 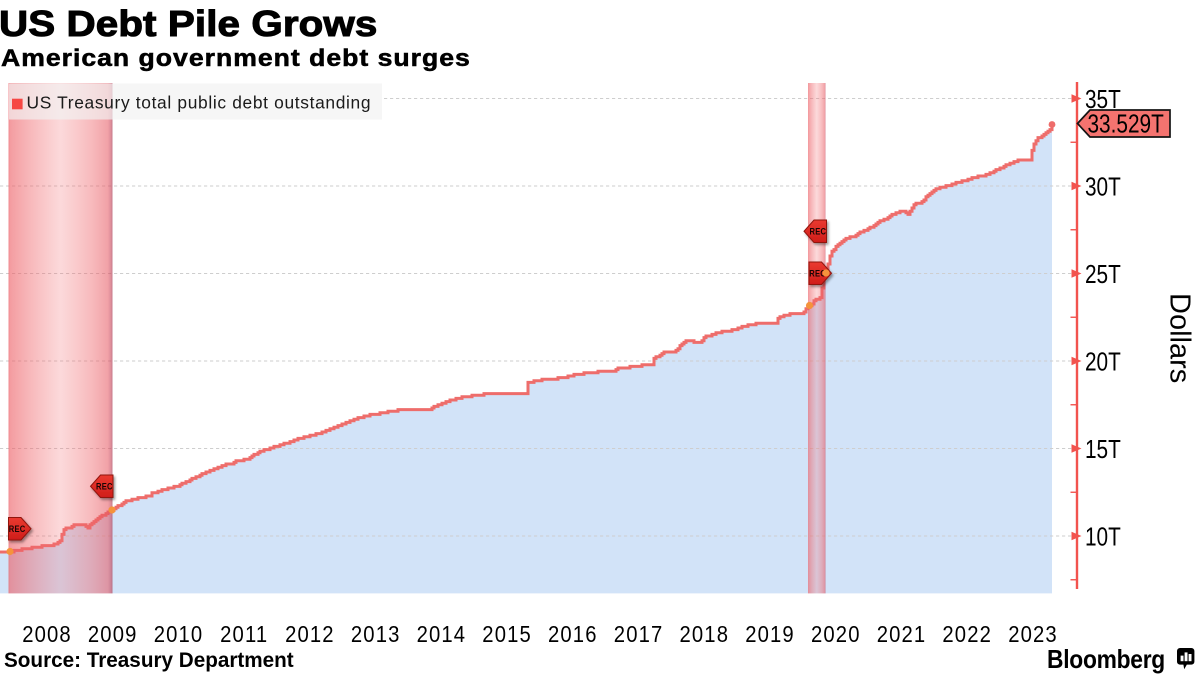 I want to click on svg-text: 2019, so click(x=770, y=634).